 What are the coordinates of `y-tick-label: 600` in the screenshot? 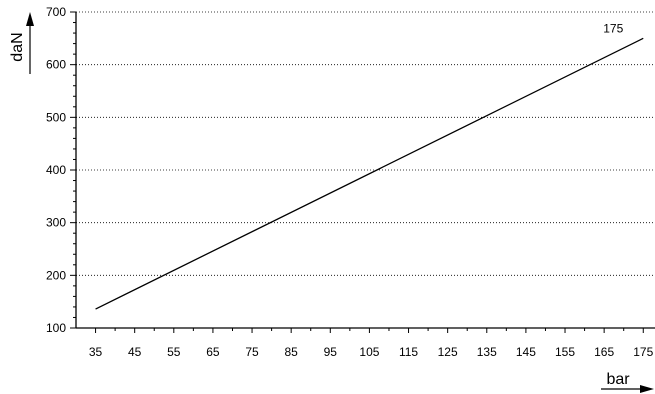 It's located at (56, 65).